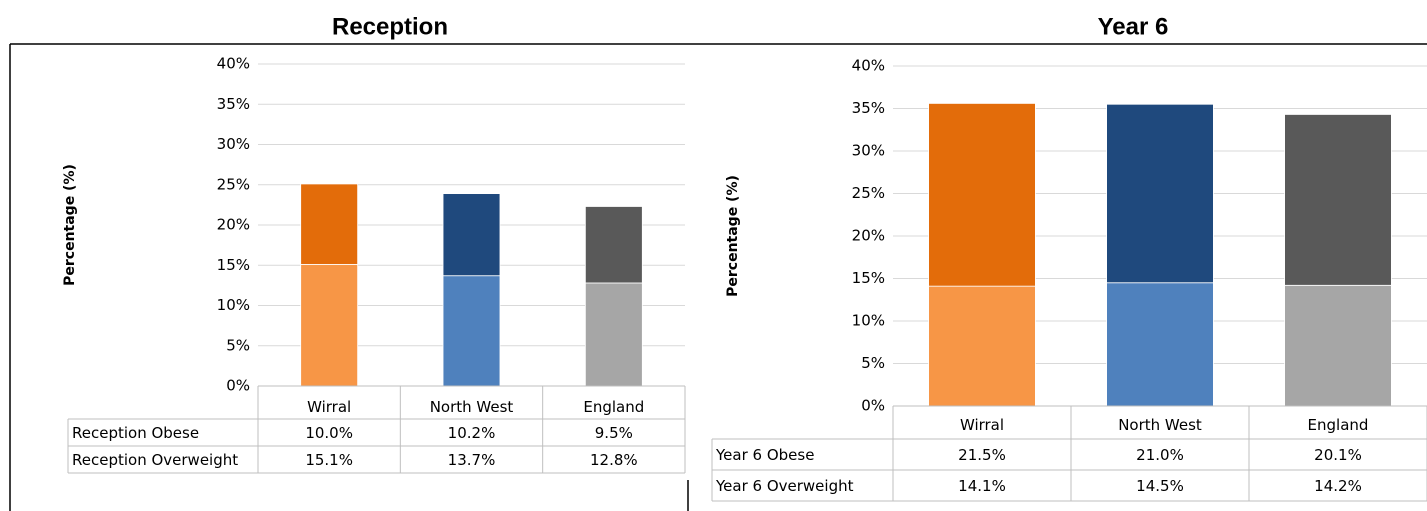 Image resolution: width=1427 pixels, height=511 pixels. Describe the element at coordinates (1338, 486) in the screenshot. I see `table-value: 14.2%` at that location.